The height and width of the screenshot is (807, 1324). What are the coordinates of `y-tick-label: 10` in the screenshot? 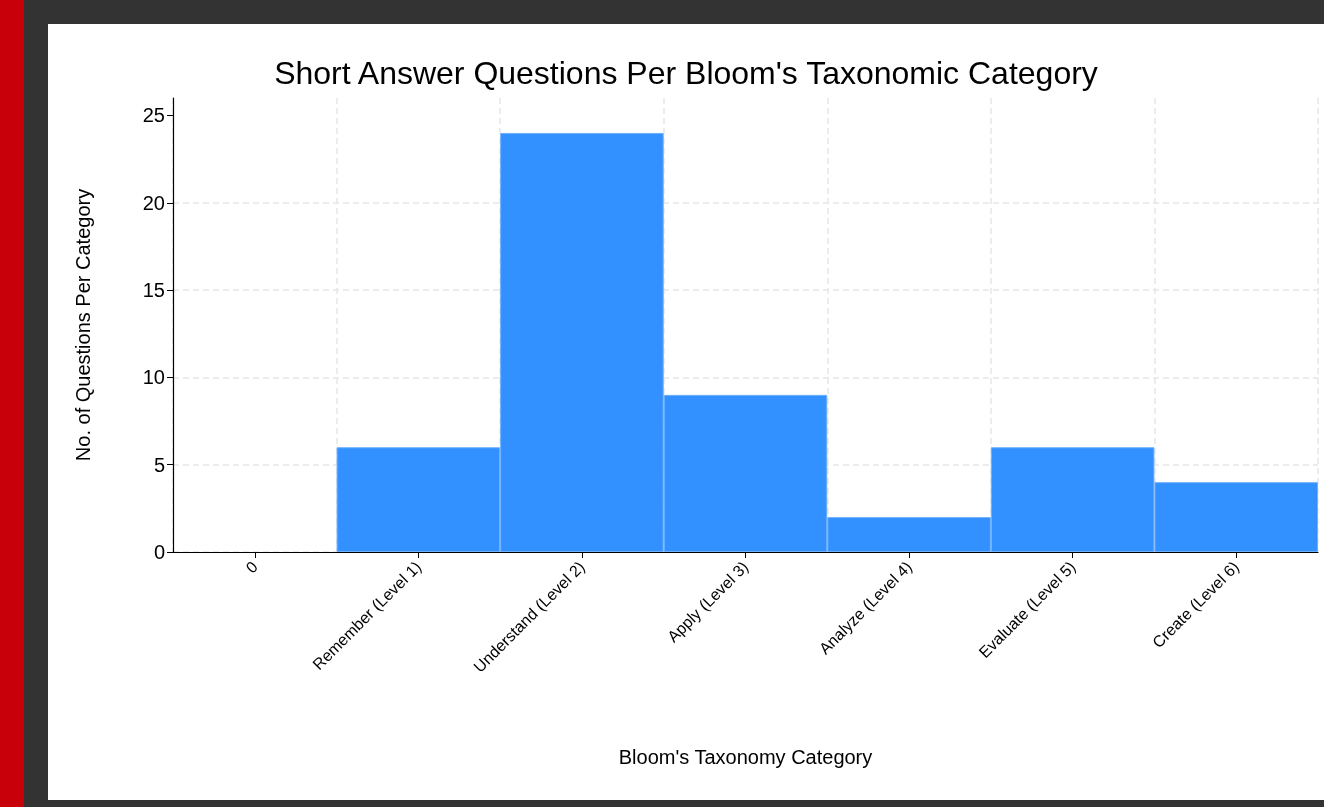 It's located at (153, 377).